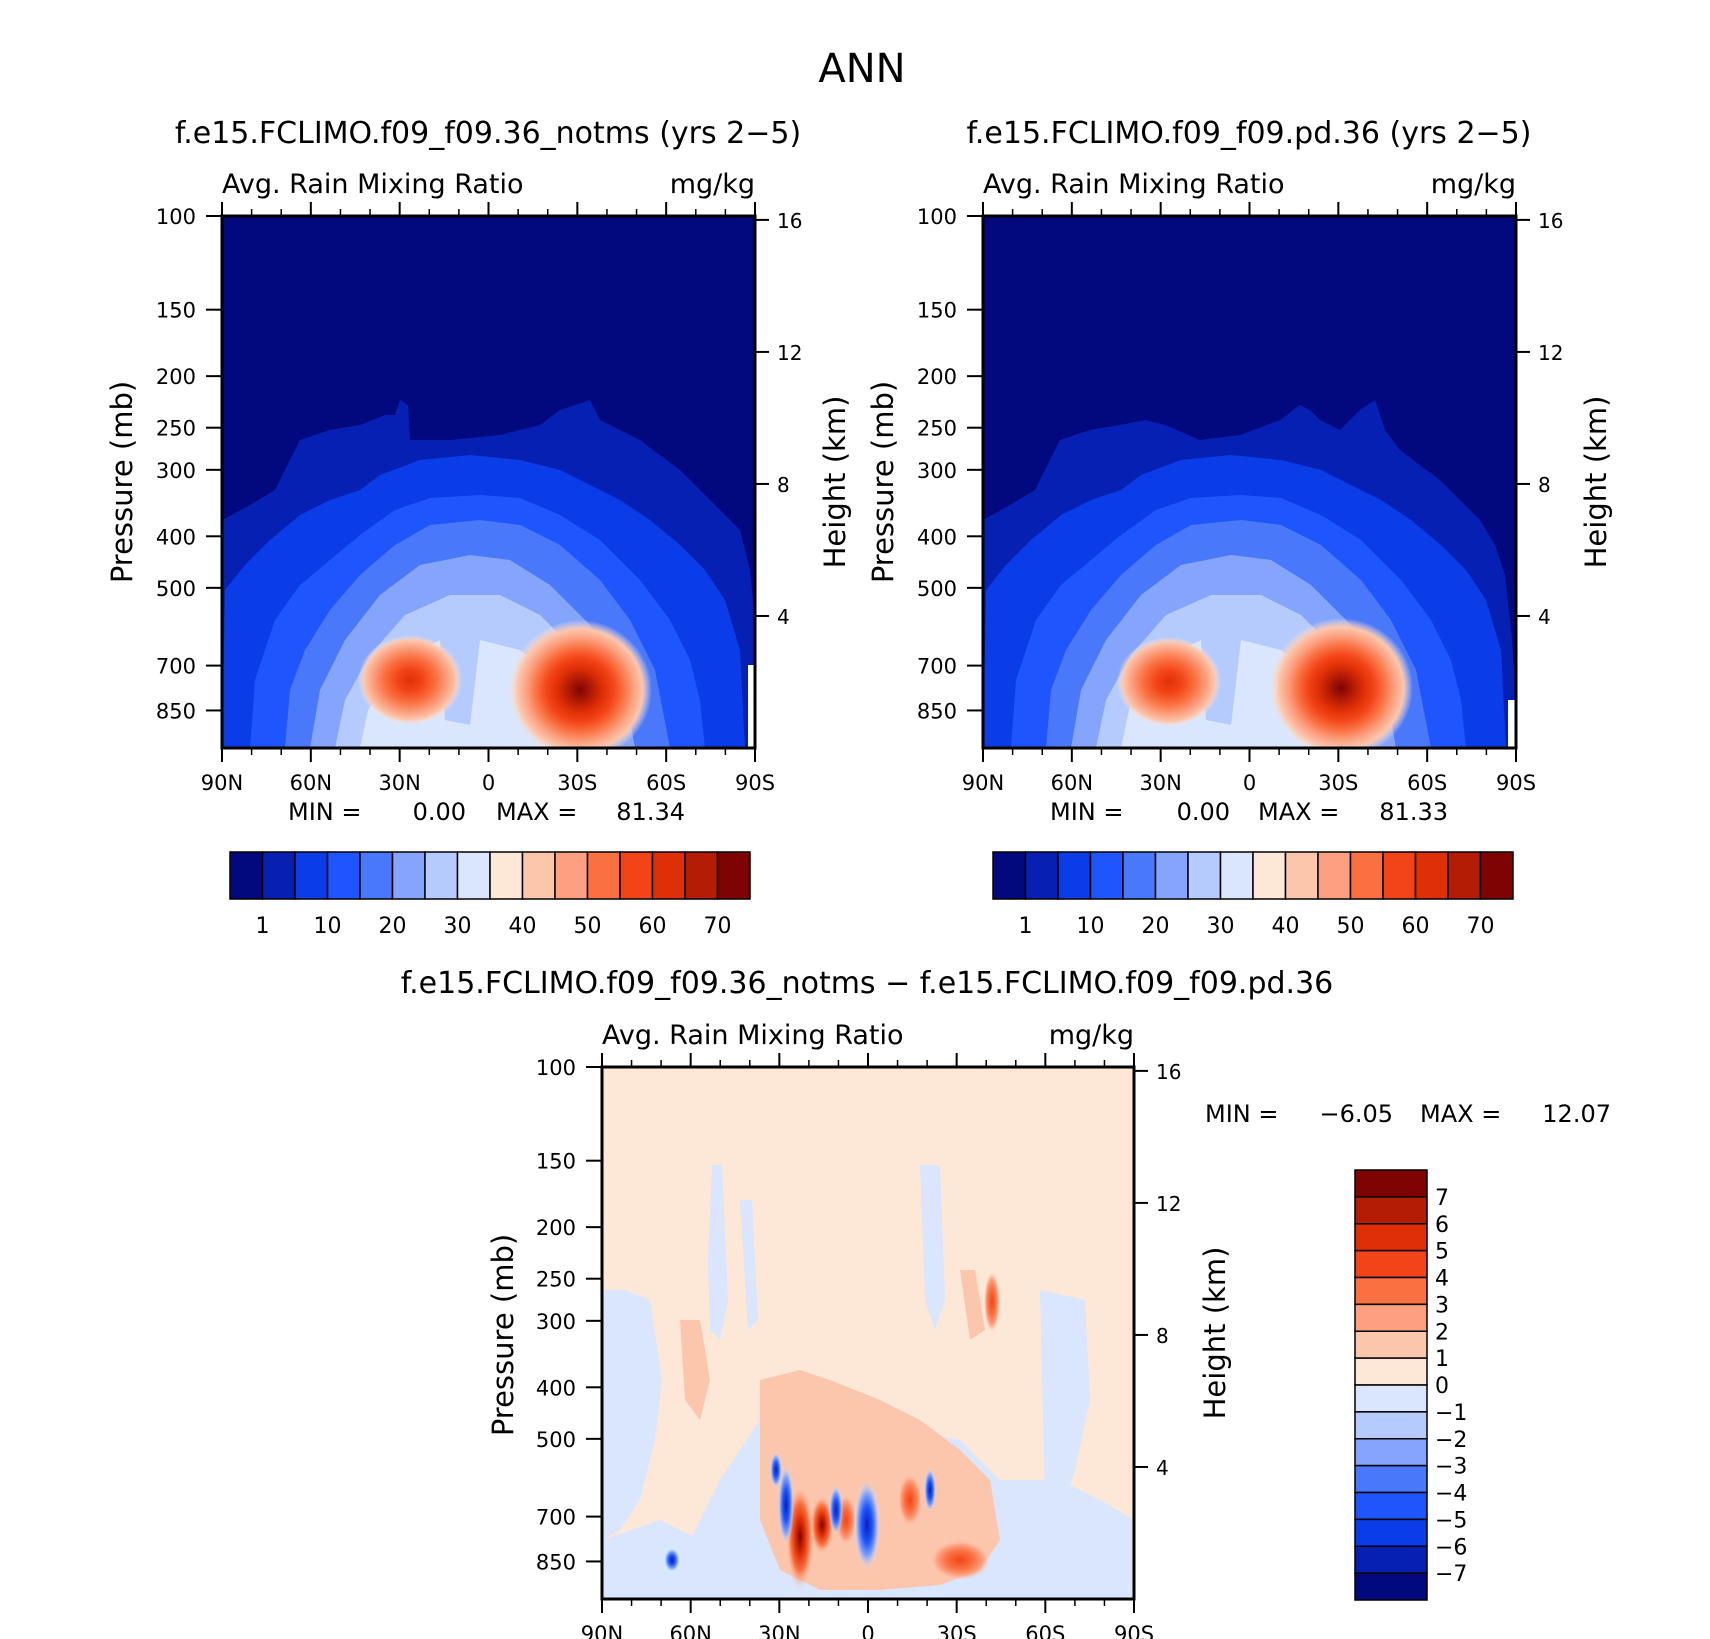 The width and height of the screenshot is (1710, 1639). Describe the element at coordinates (1442, 1252) in the screenshot. I see `colorbar-label: 5` at that location.